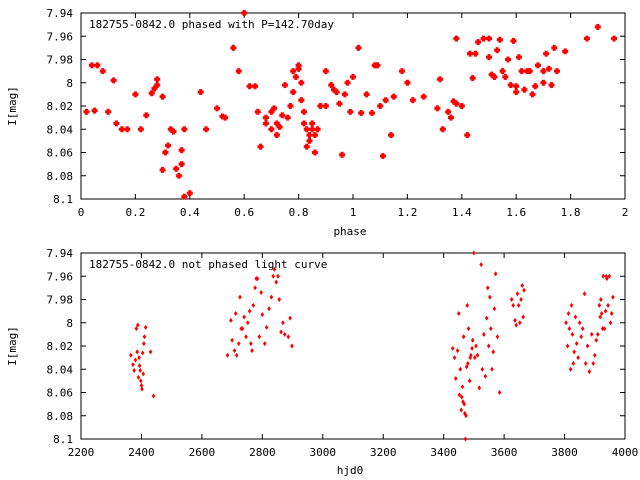 The height and width of the screenshot is (480, 640). What do you see at coordinates (135, 212) in the screenshot?
I see `x-tick-label: 0.2` at bounding box center [135, 212].